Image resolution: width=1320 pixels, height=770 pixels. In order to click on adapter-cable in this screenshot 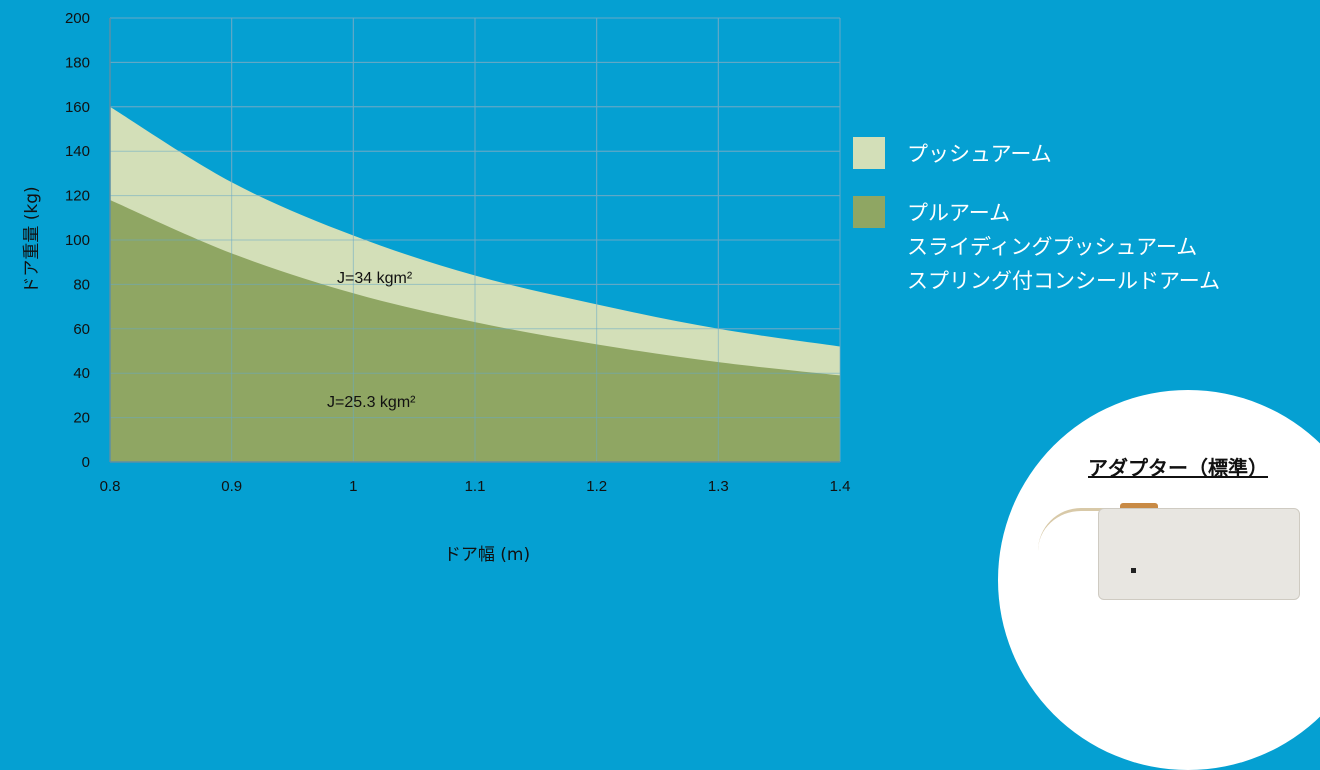, I will do `click(1098, 529)`.